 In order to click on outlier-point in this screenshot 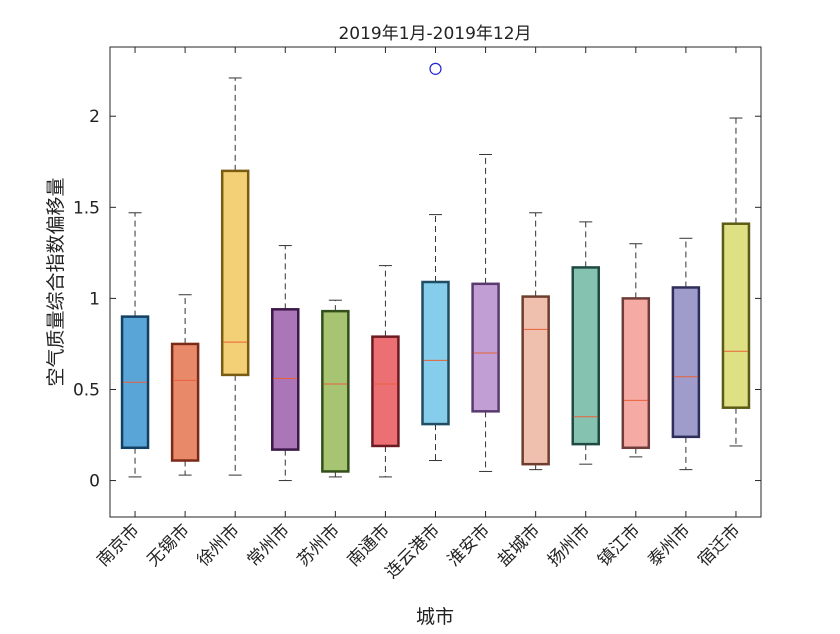, I will do `click(435, 68)`.